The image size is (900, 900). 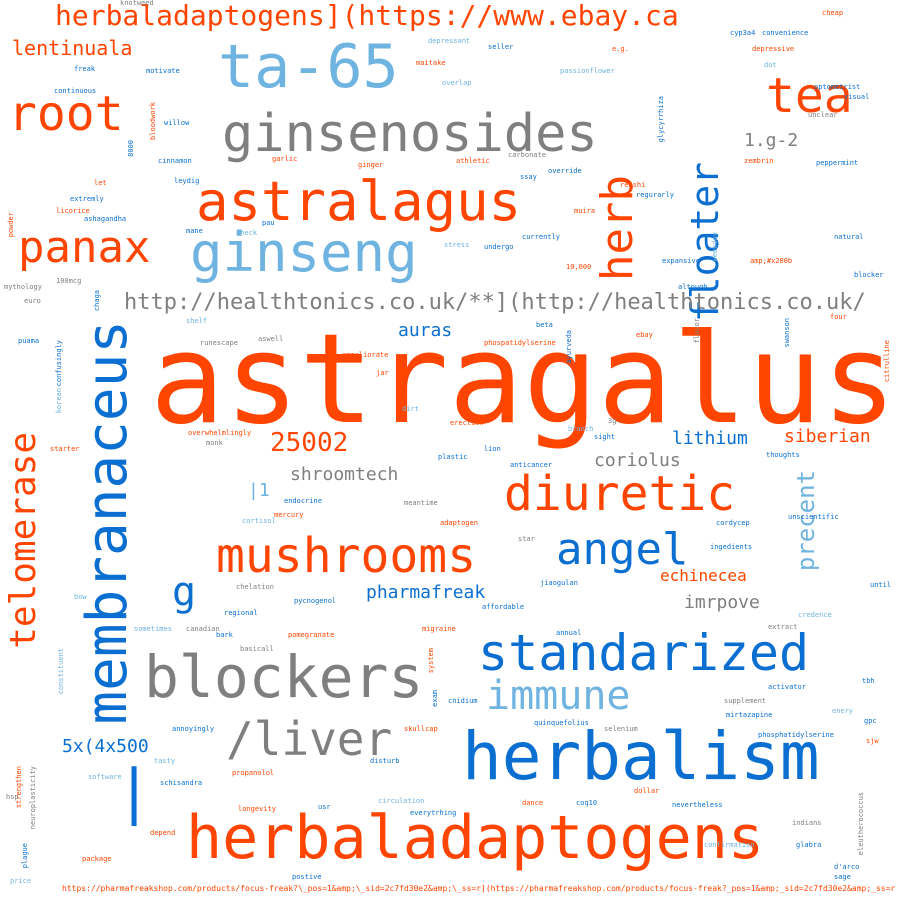 What do you see at coordinates (284, 677) in the screenshot?
I see `cloud-word: blockers` at bounding box center [284, 677].